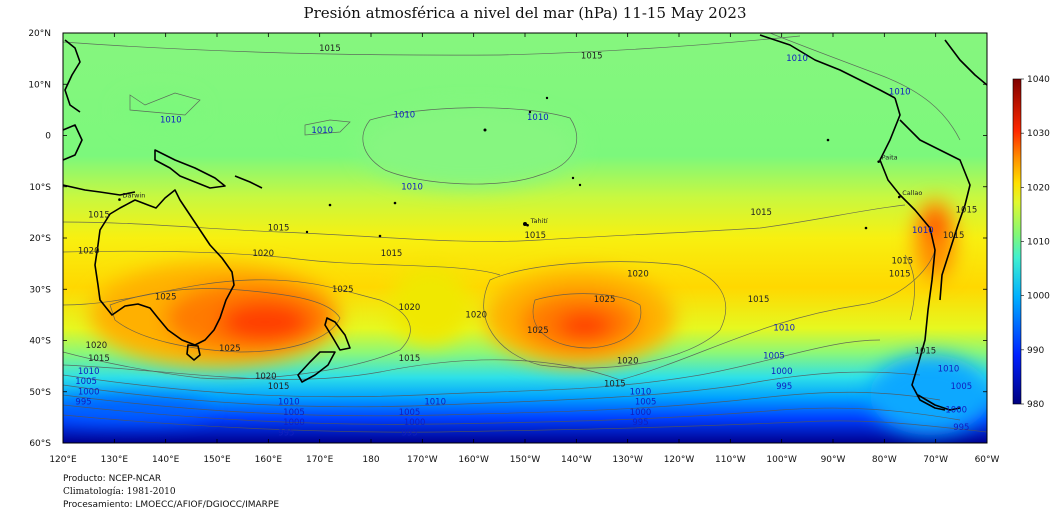 The width and height of the screenshot is (1050, 525). I want to click on colorbar-label: 1010, so click(1038, 243).